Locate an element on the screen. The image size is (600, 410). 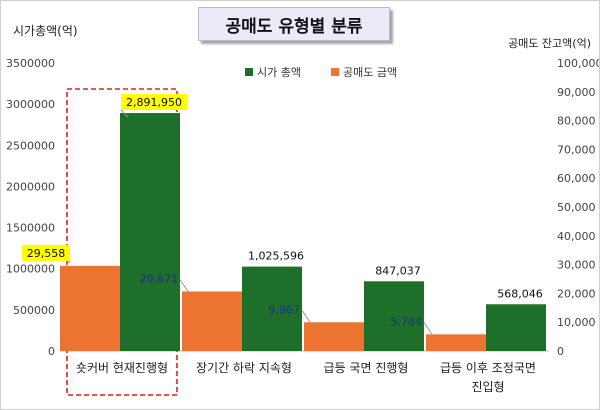
category-label: 진입형 is located at coordinates (487, 387).